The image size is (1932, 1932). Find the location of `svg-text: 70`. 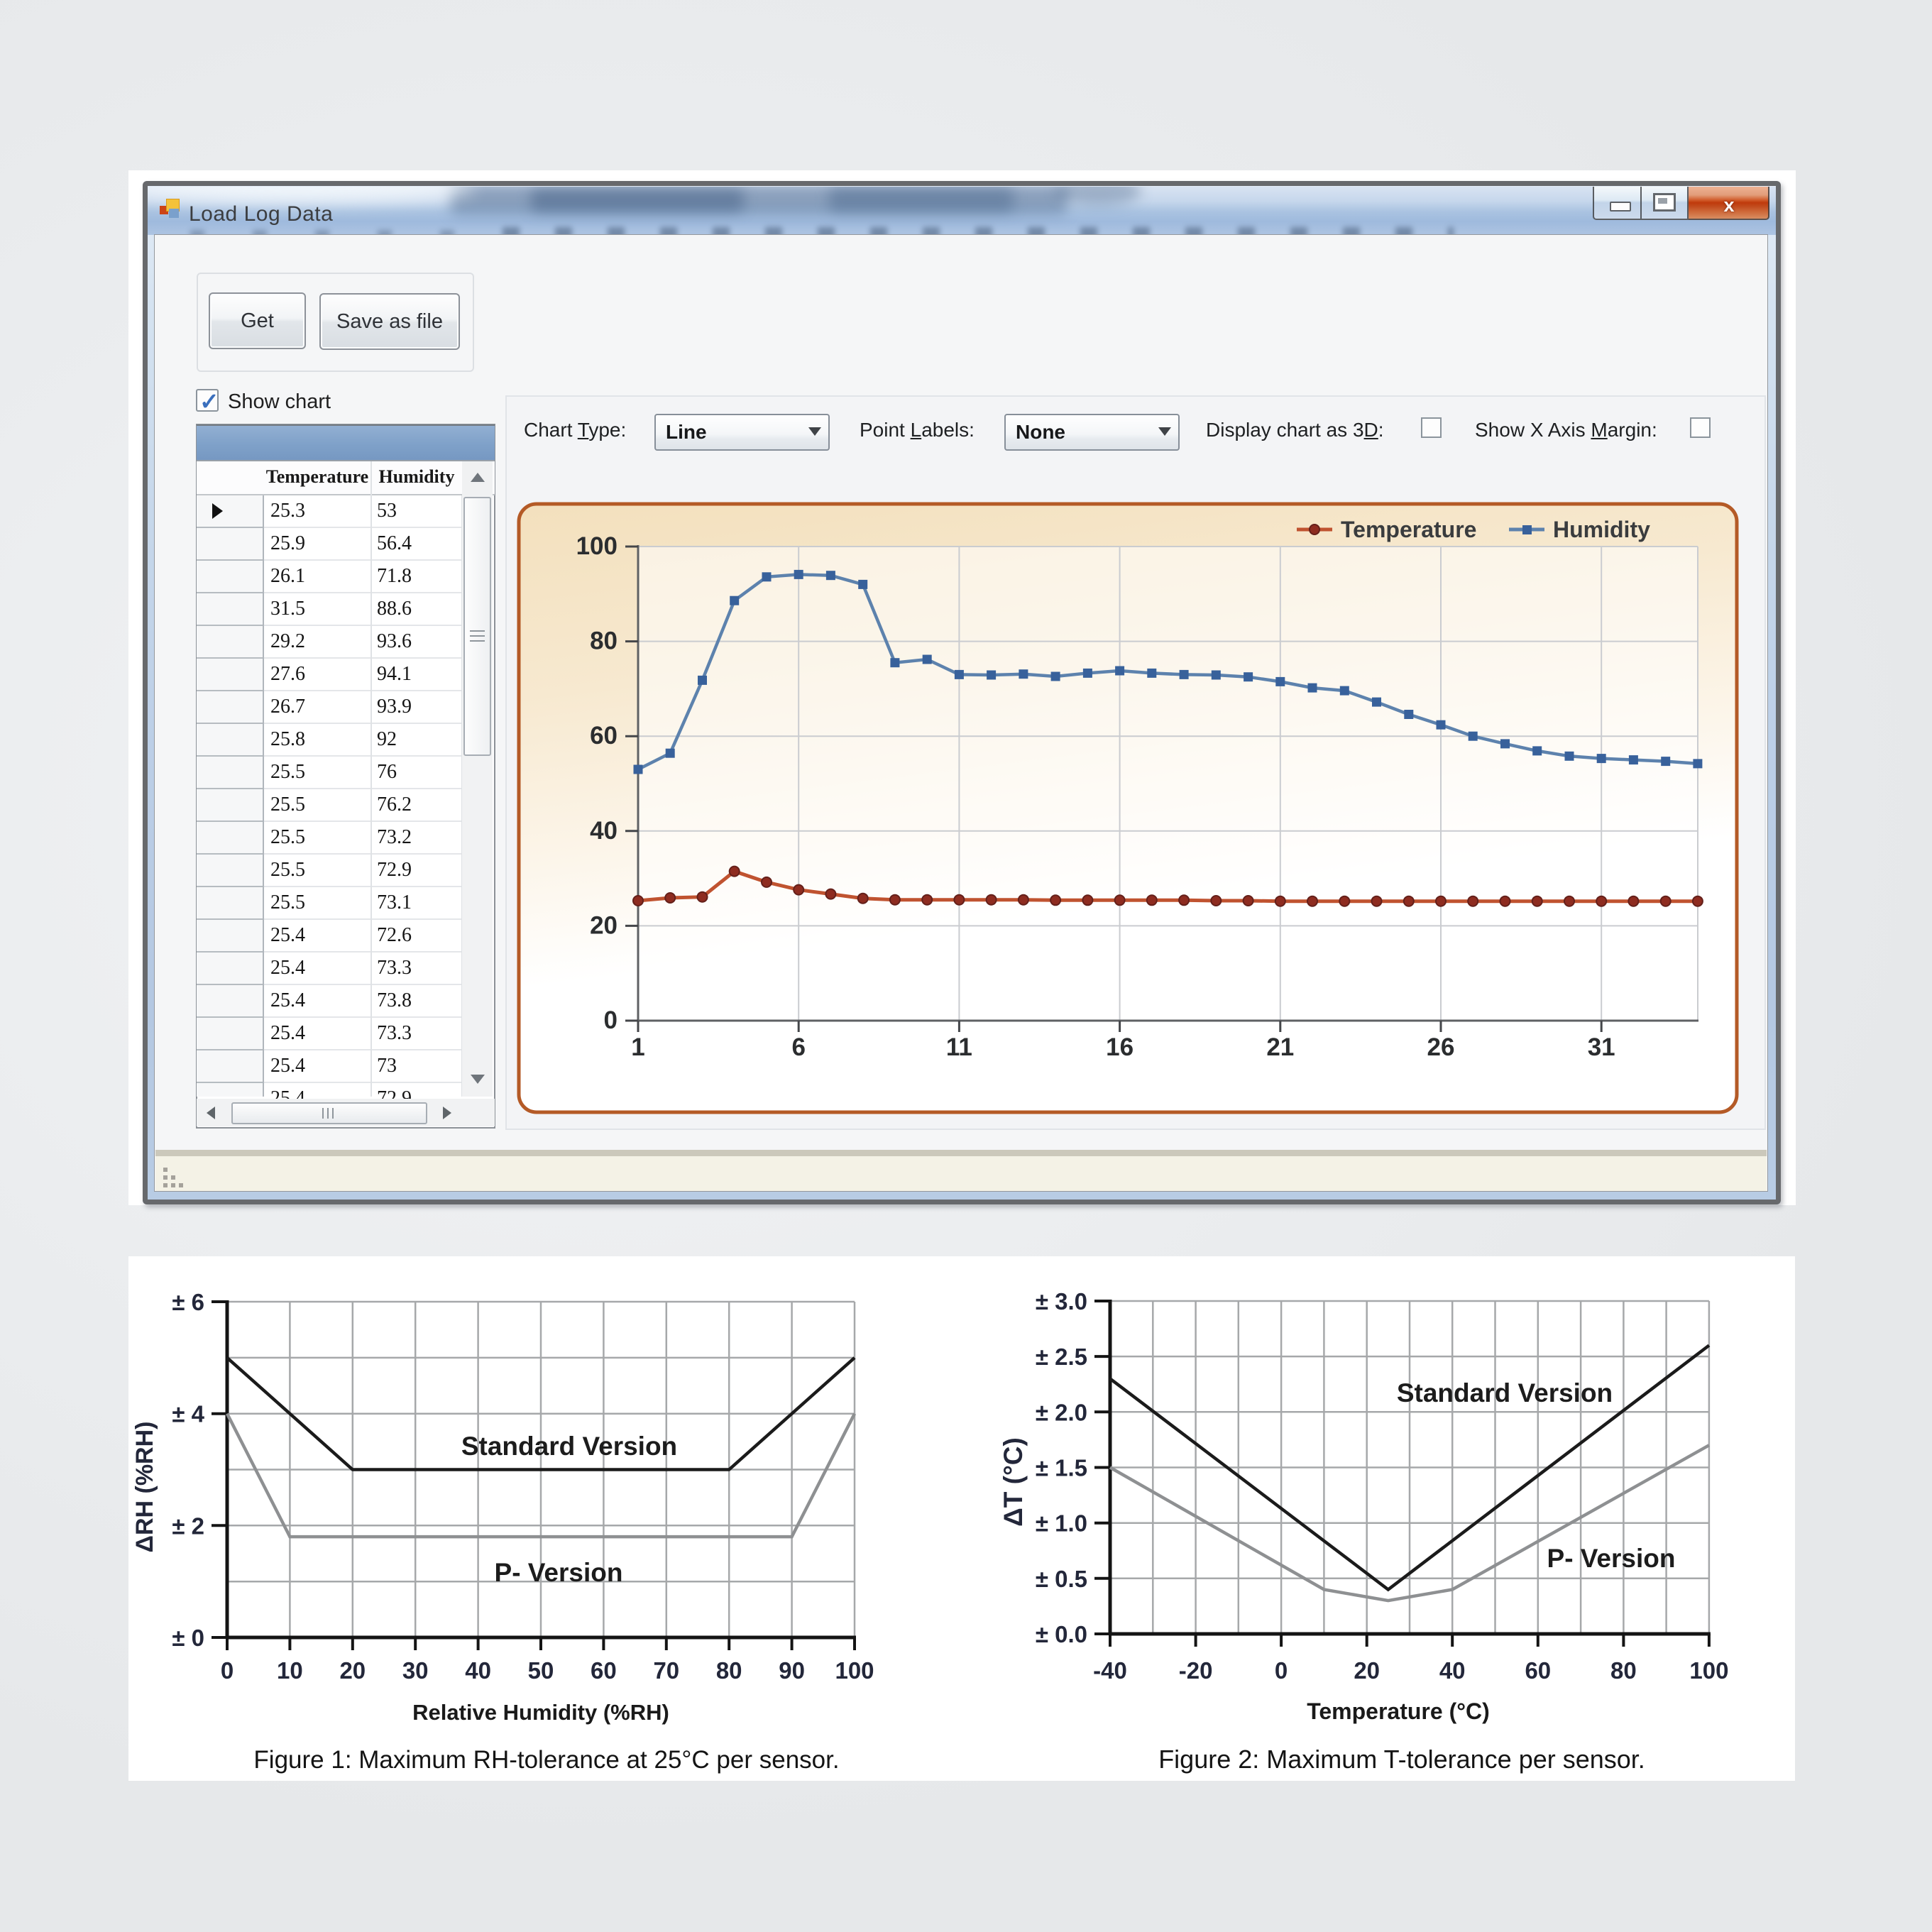

svg-text: 70 is located at coordinates (666, 1670).